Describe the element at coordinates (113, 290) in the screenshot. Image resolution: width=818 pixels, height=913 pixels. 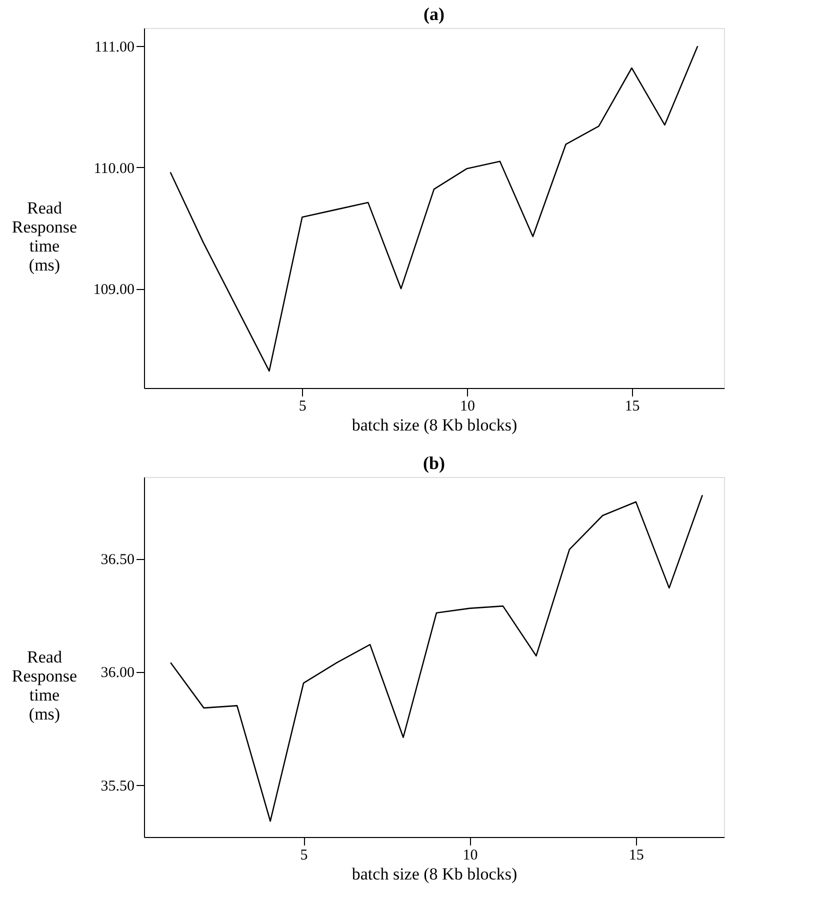
I see `y-tick-label: 109.00` at that location.